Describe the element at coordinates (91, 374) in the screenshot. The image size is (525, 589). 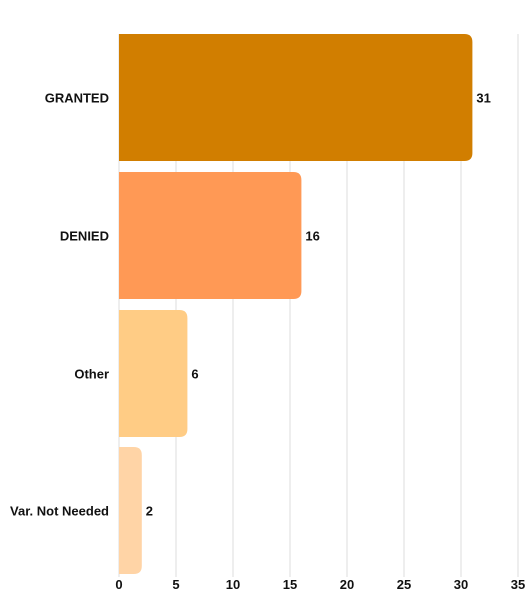
I see `category-label-other: Other` at that location.